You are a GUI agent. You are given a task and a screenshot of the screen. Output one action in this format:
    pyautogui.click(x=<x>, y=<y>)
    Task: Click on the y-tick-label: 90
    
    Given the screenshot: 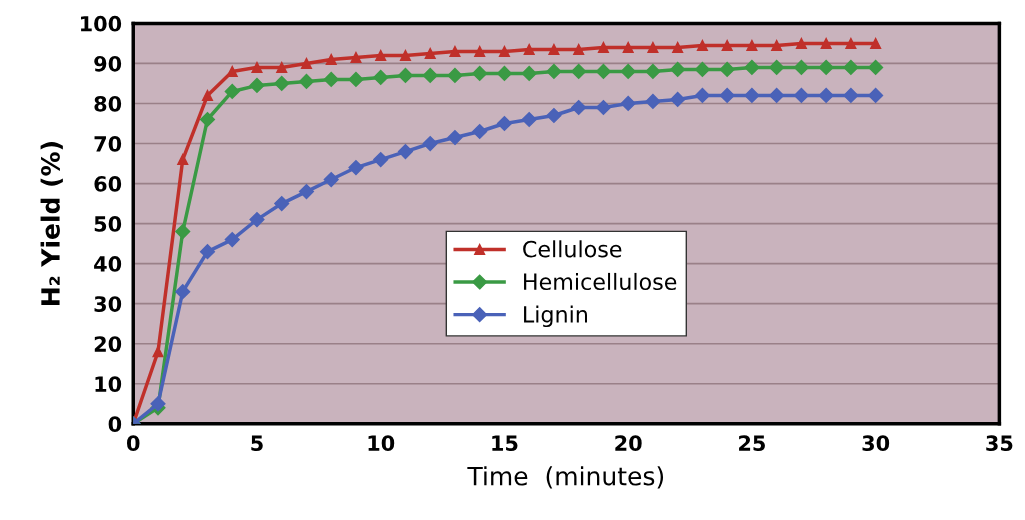 What is the action you would take?
    pyautogui.click(x=108, y=63)
    